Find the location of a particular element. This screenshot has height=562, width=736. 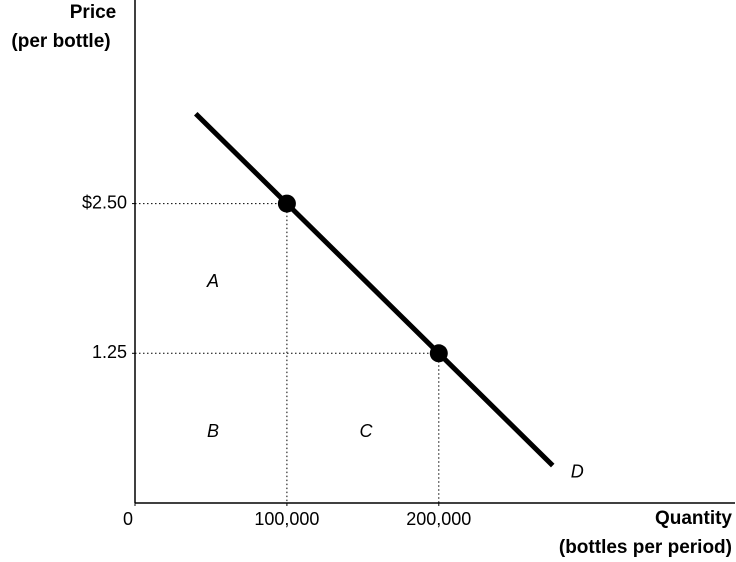

area-label: B is located at coordinates (213, 431).